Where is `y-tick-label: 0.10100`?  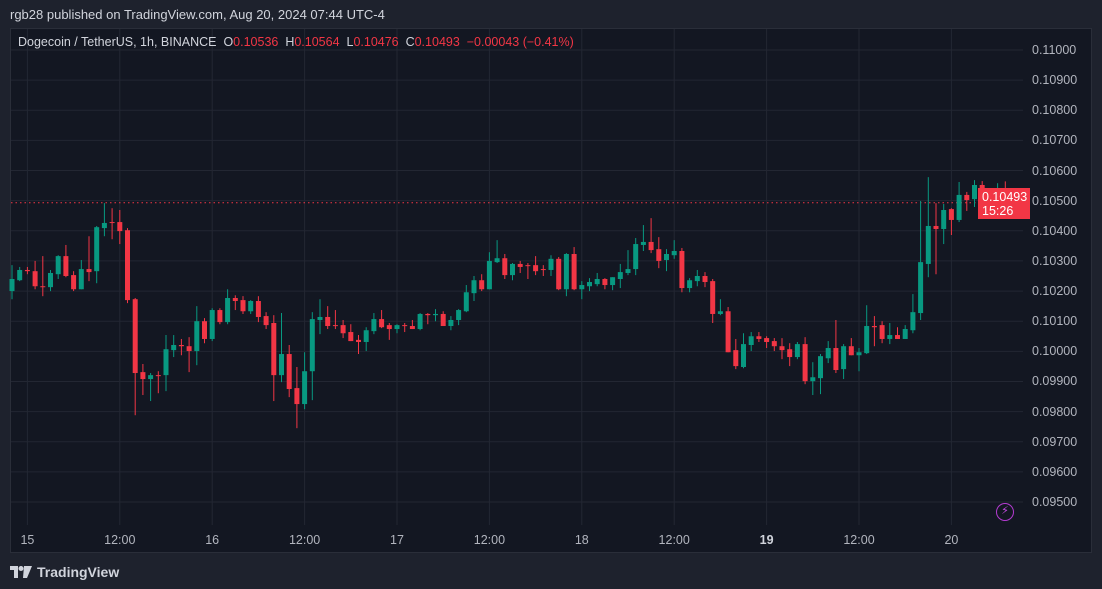
y-tick-label: 0.10100 is located at coordinates (1055, 321).